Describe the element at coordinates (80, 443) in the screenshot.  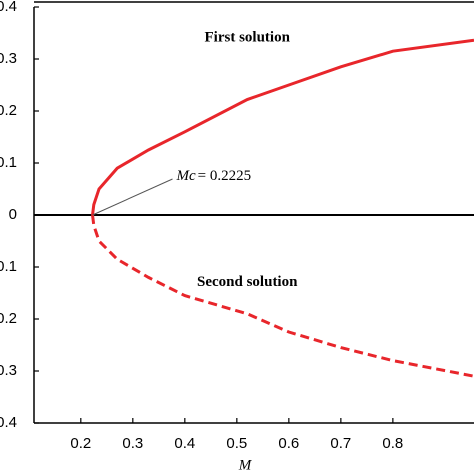
I see `x-tick-label: 0.2` at that location.